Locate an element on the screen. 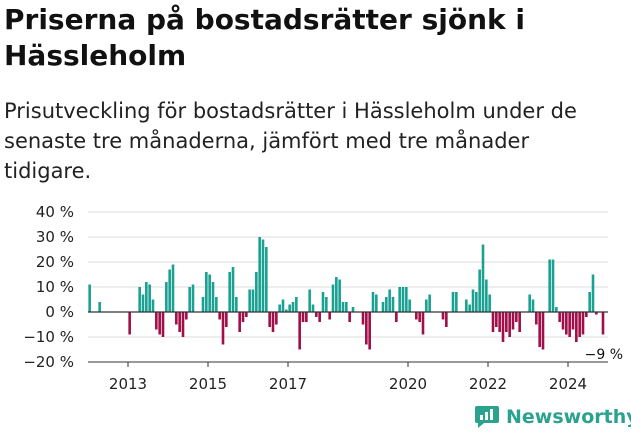 This screenshot has width=631, height=439. brand-name: Newsworthy is located at coordinates (568, 417).